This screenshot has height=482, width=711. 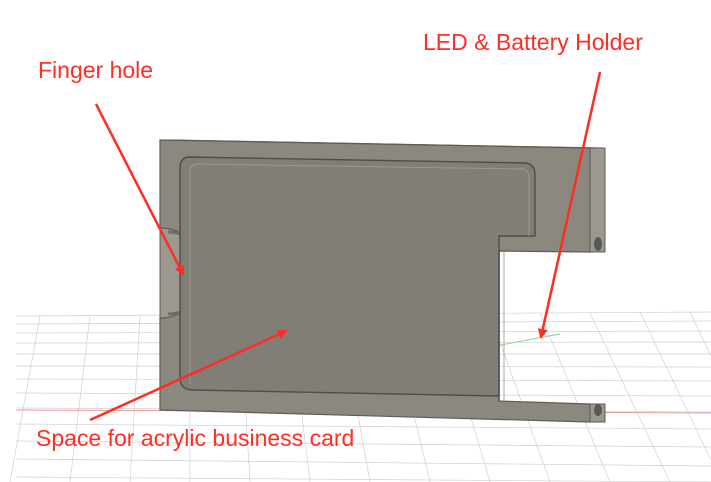 I want to click on arm-top-side, so click(x=597, y=200).